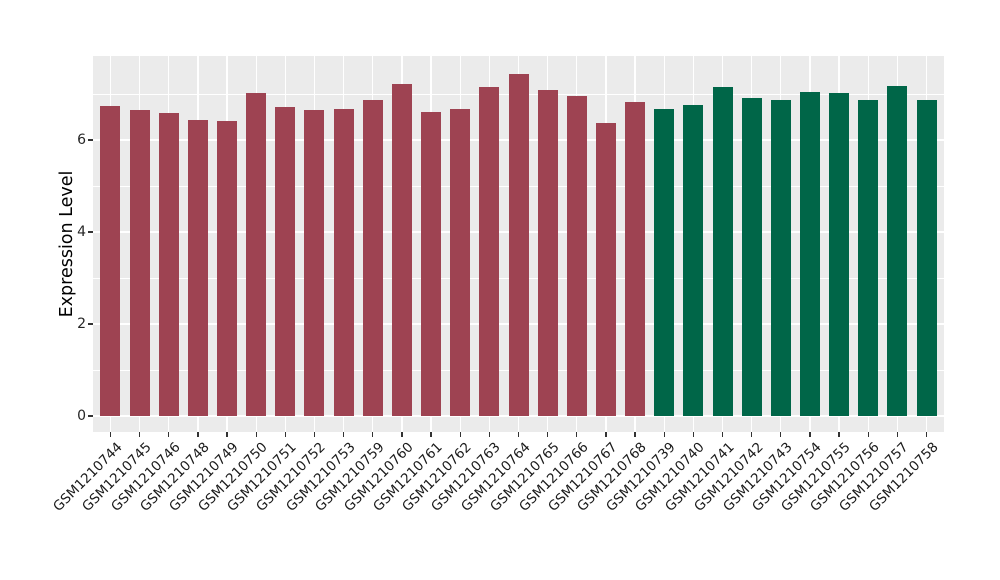 The width and height of the screenshot is (1000, 580). I want to click on y-tick-label: 2, so click(81, 324).